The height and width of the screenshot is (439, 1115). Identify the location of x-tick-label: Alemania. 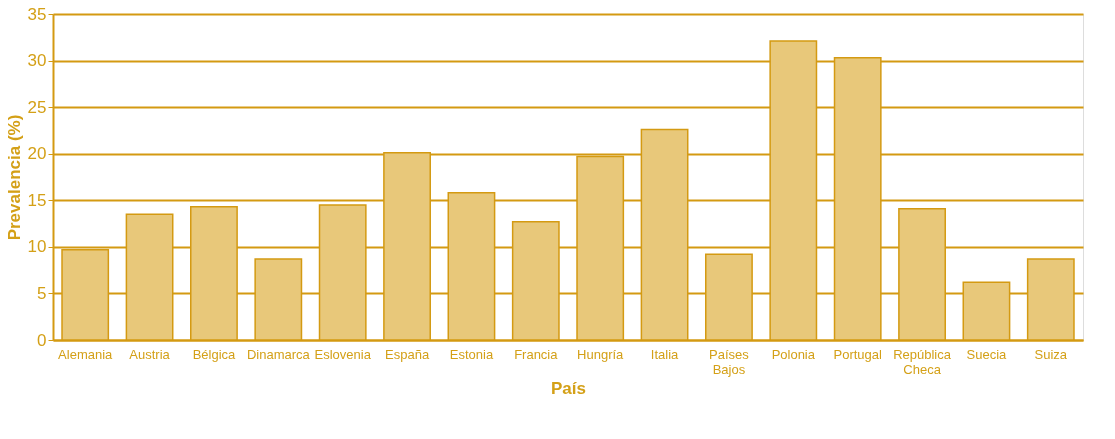
(86, 354).